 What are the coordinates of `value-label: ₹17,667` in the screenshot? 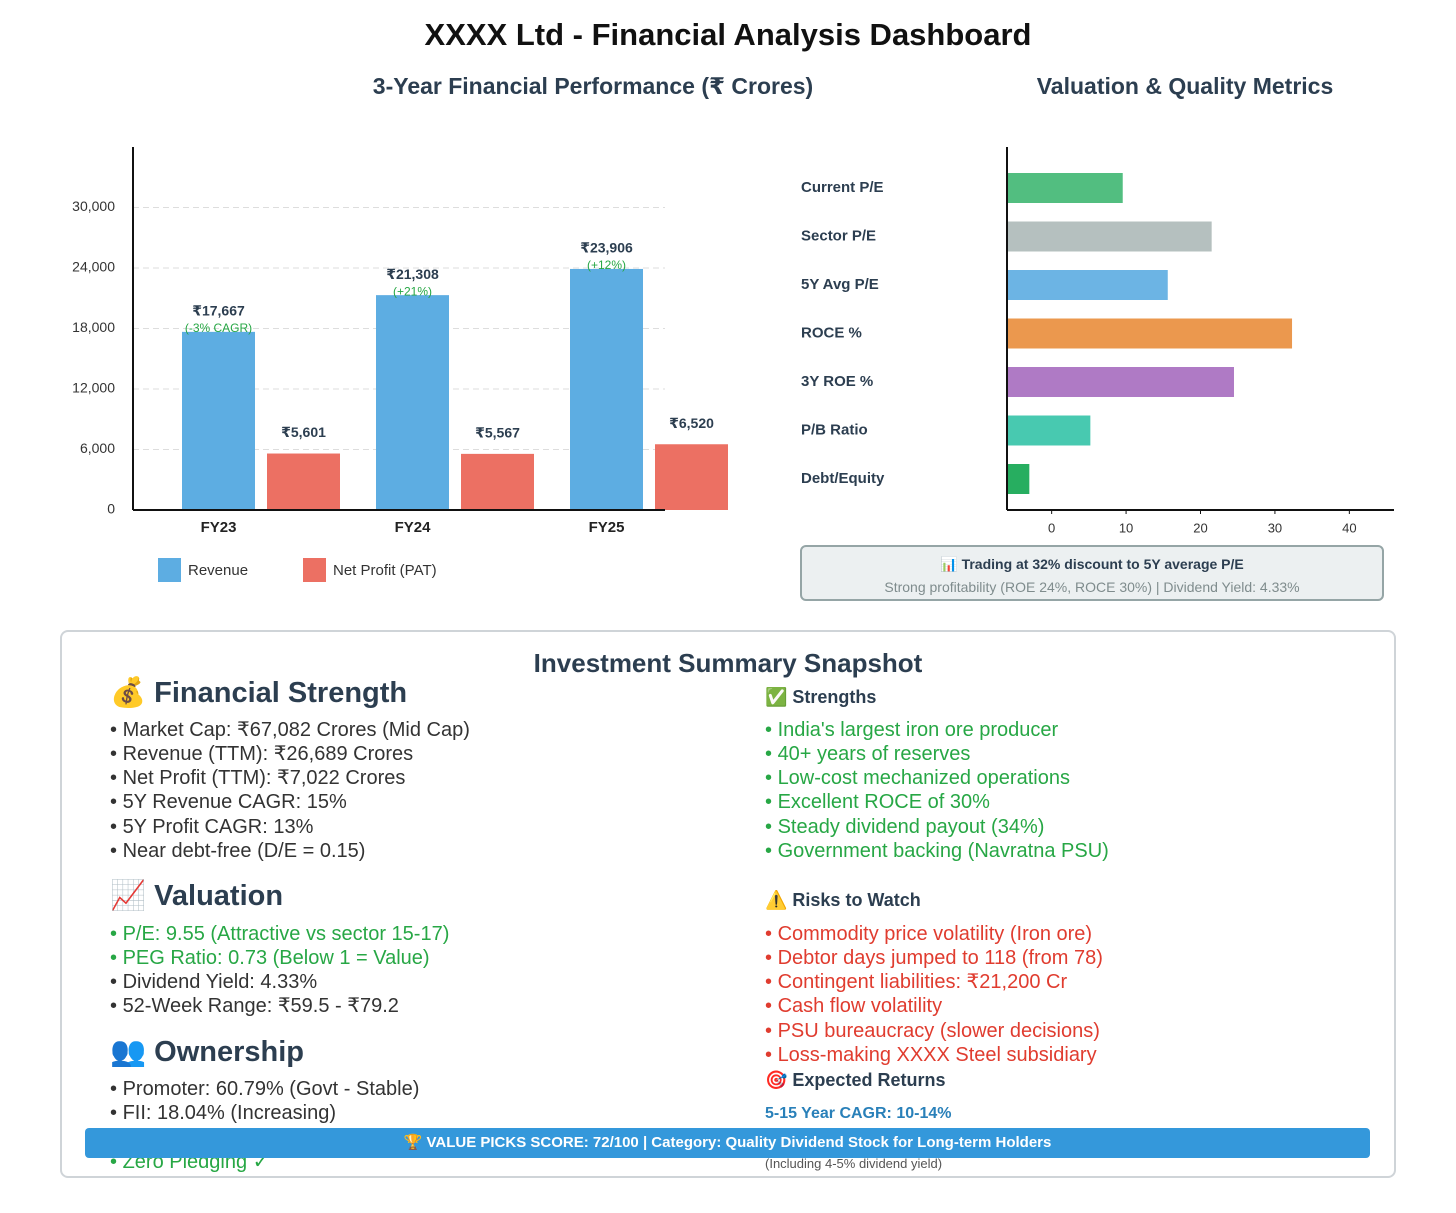 It's located at (218, 311).